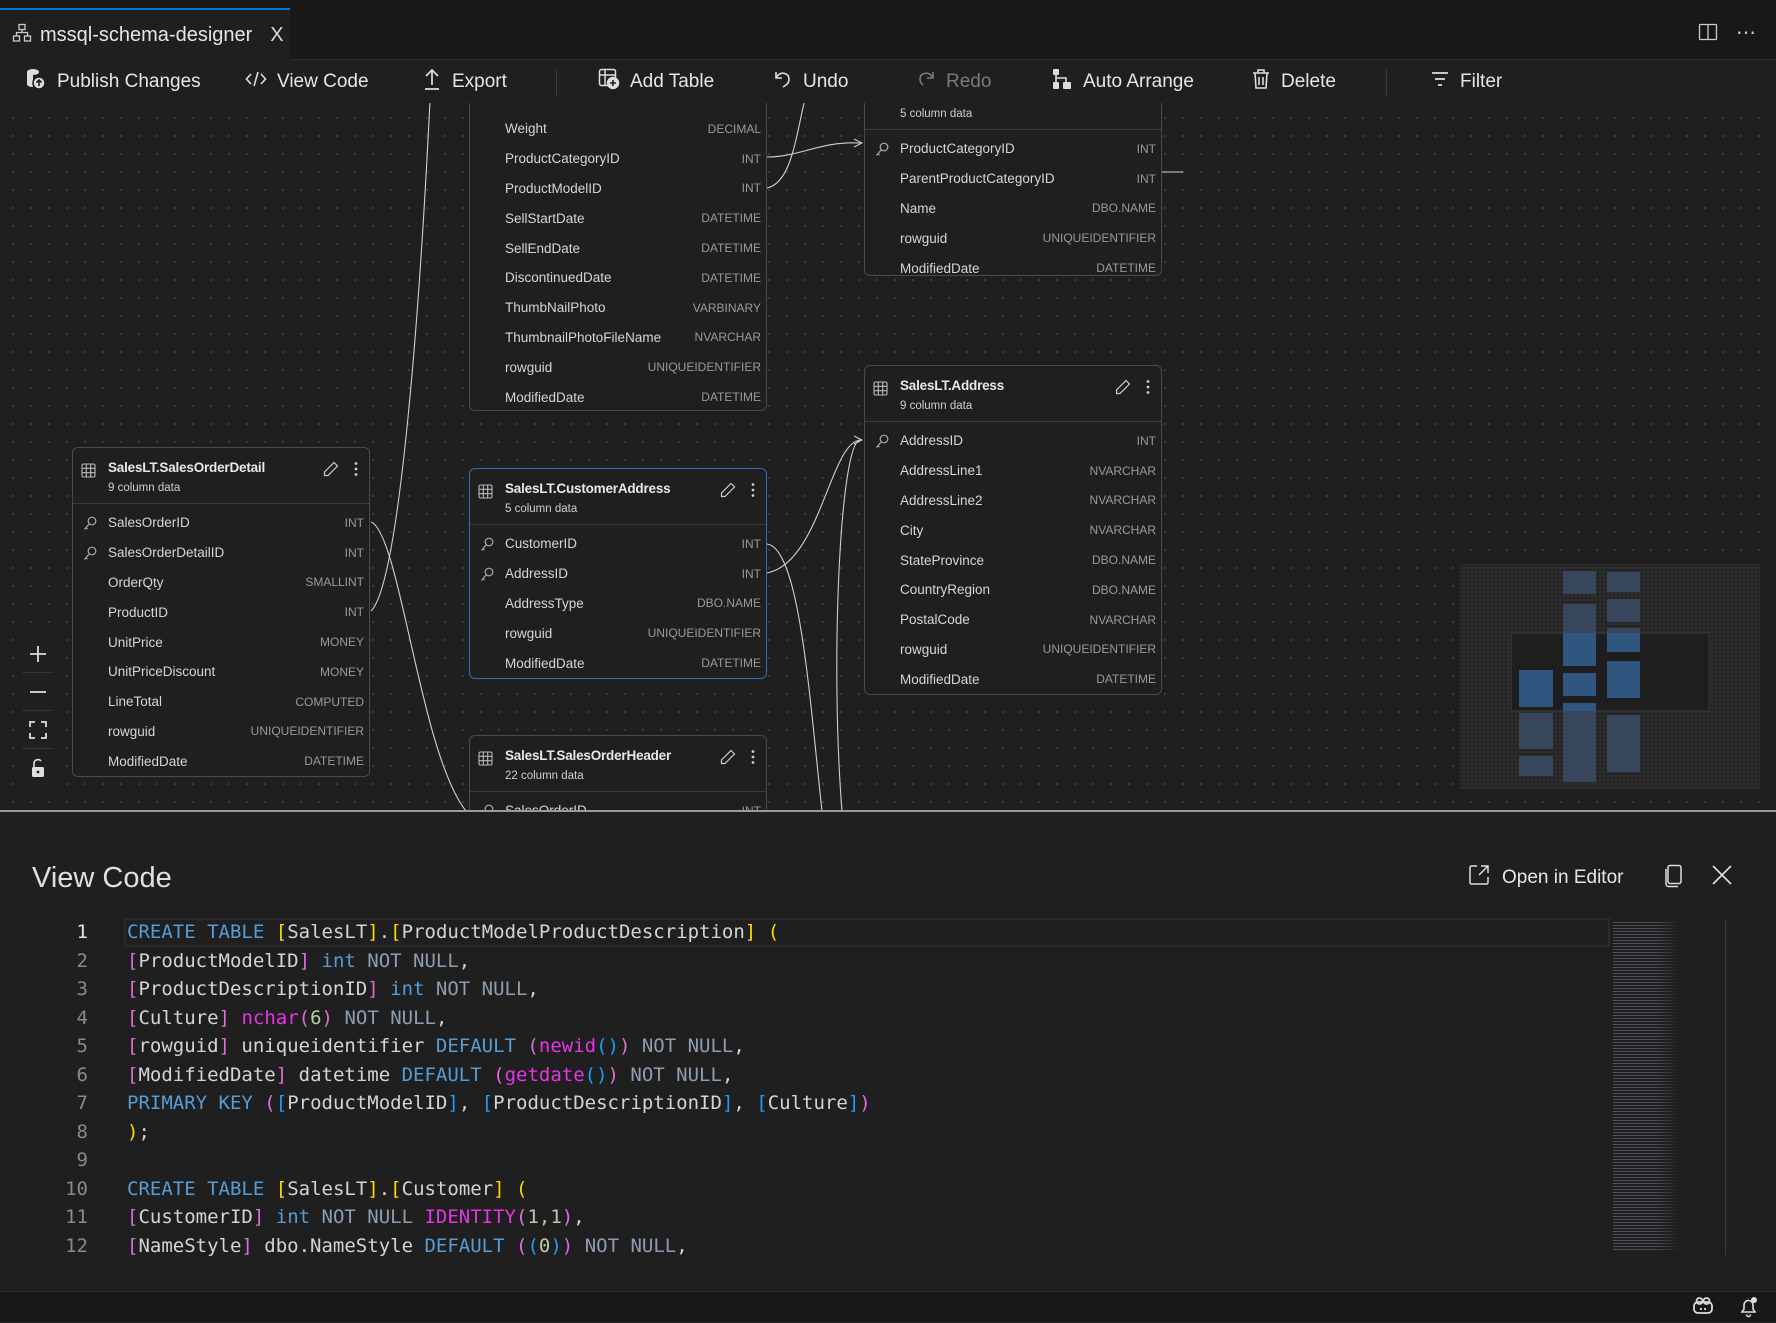  What do you see at coordinates (1722, 875) in the screenshot?
I see `close-panel-button` at bounding box center [1722, 875].